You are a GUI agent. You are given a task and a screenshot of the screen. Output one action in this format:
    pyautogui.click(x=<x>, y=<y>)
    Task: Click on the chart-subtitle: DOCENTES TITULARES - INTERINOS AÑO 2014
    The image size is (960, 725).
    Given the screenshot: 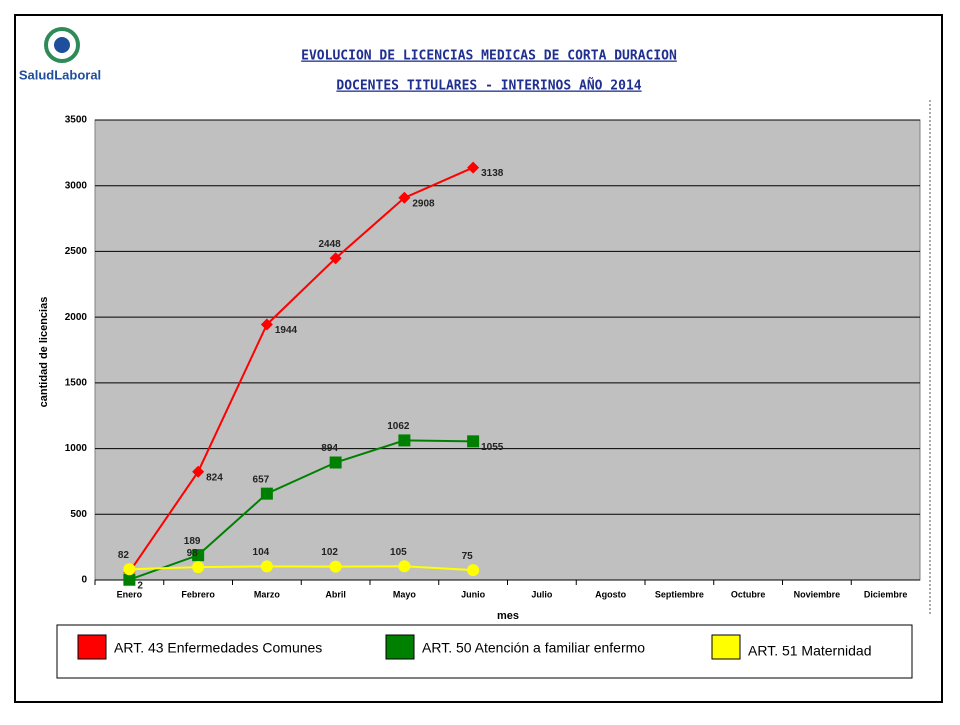 What is the action you would take?
    pyautogui.click(x=488, y=86)
    